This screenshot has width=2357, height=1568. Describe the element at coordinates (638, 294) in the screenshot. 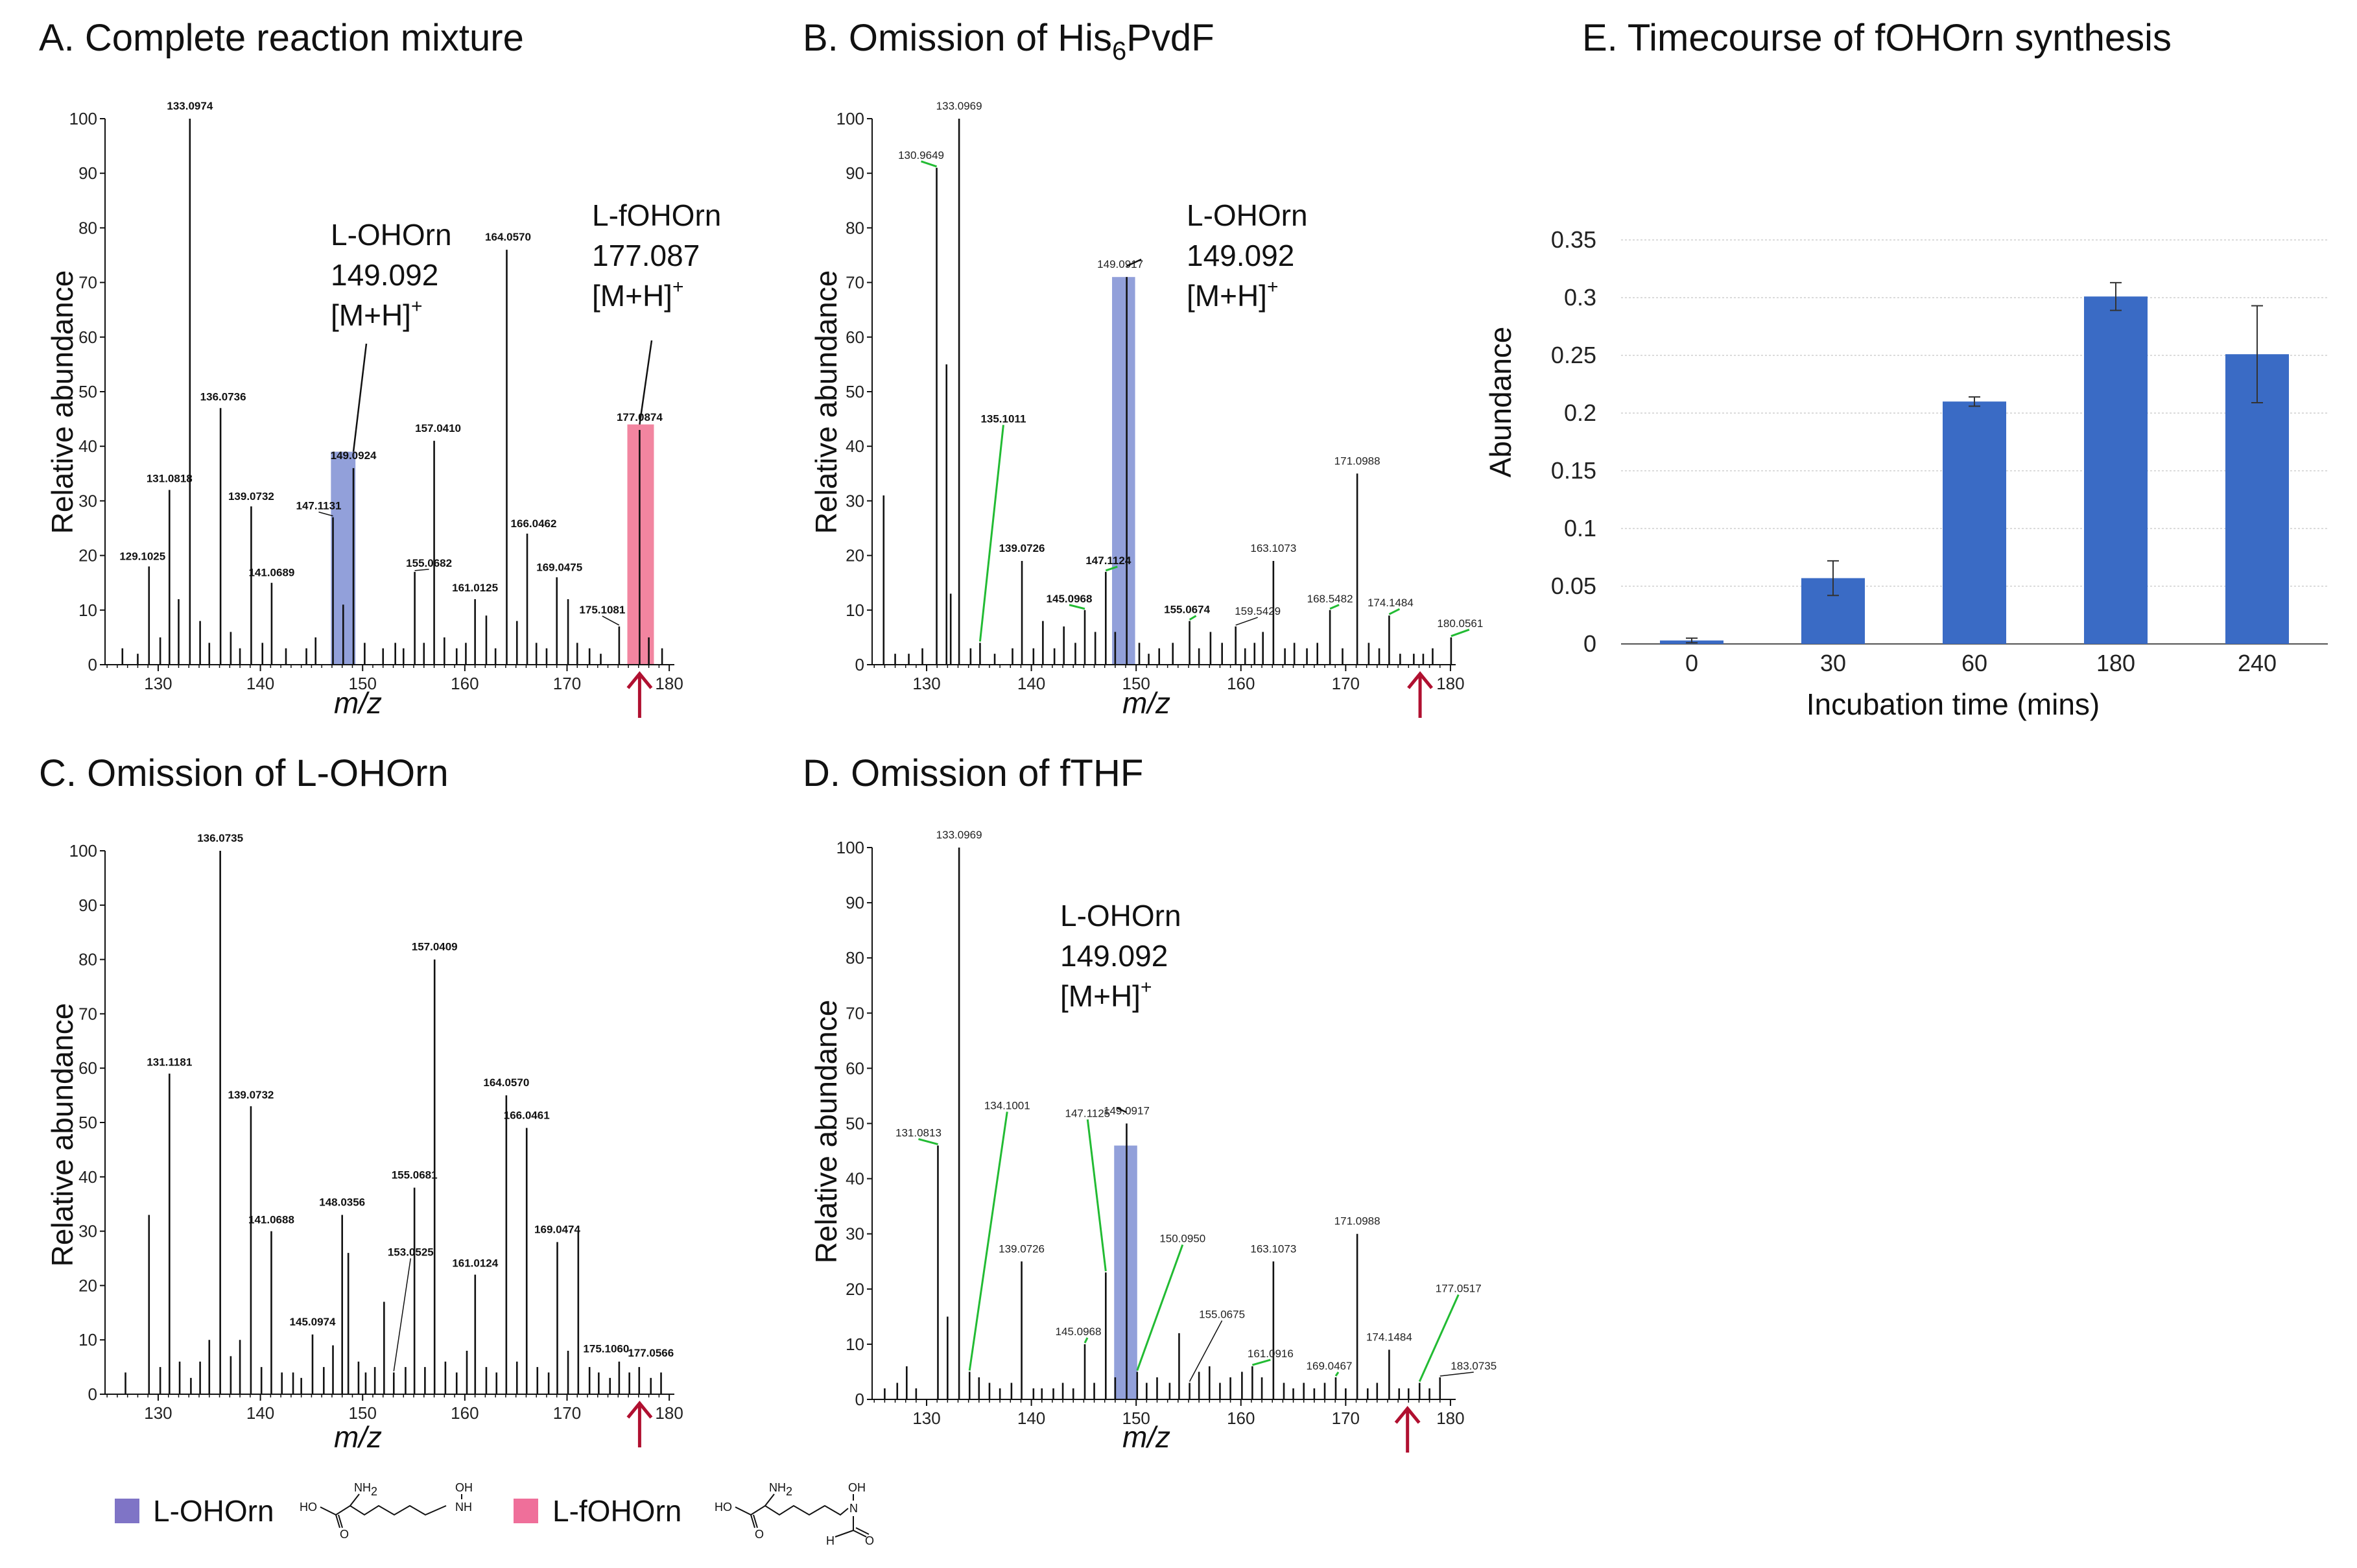

I see `panel-a-annotation-line: [M+H]+` at that location.